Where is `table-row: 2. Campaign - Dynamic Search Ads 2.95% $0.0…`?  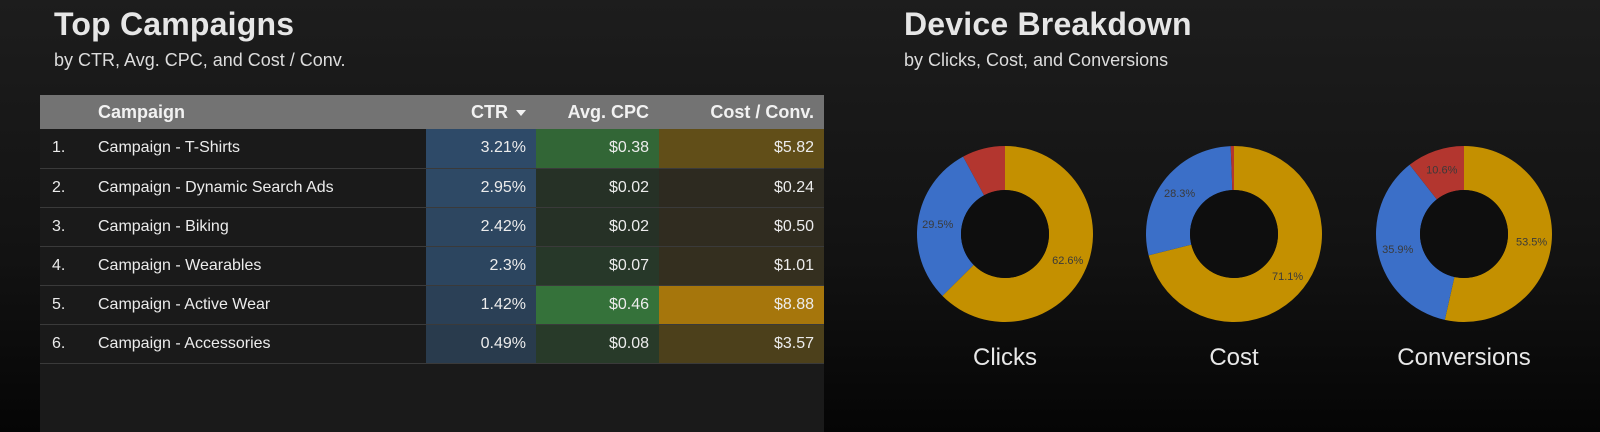 table-row: 2. Campaign - Dynamic Search Ads 2.95% $0.0… is located at coordinates (432, 187).